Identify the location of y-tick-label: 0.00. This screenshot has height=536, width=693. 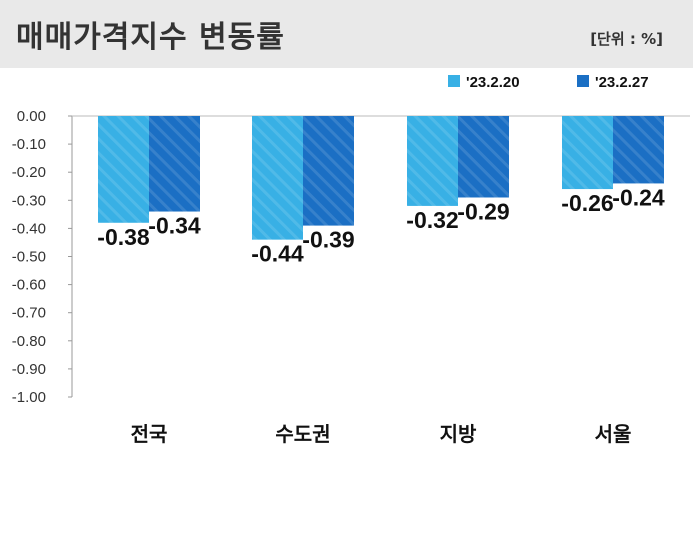
(31, 116).